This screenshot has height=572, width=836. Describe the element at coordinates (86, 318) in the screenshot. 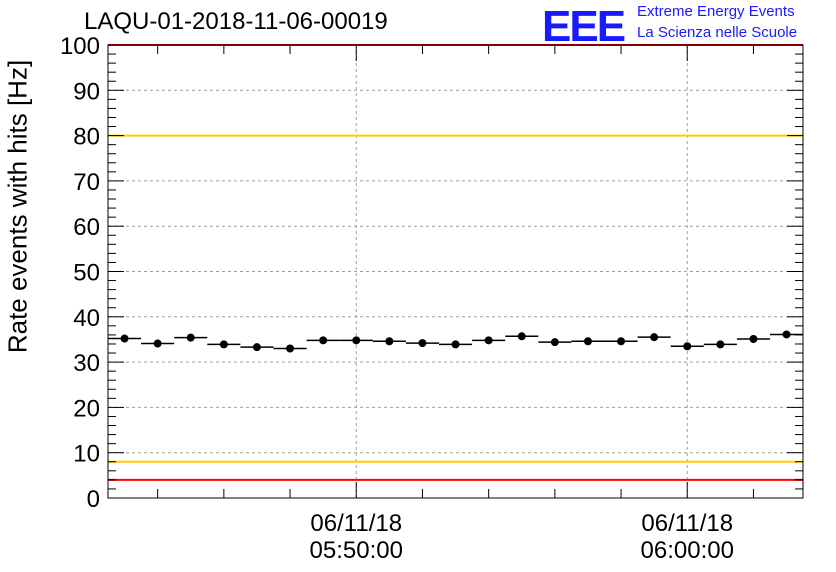

I see `y-tick-label: 40` at that location.